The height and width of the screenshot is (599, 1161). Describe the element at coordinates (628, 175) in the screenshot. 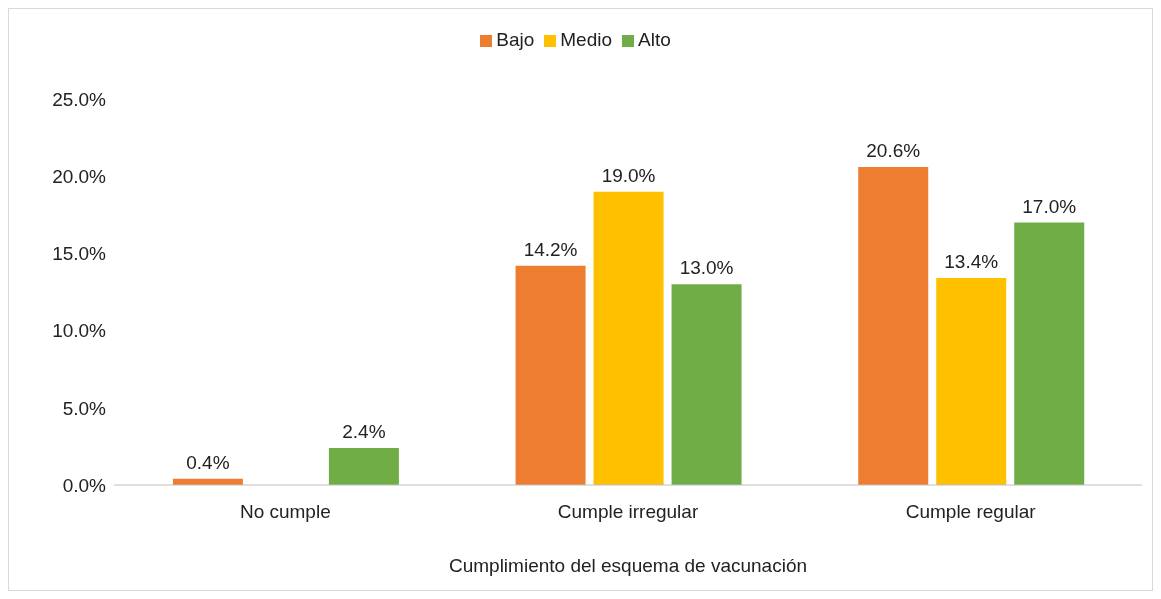

I see `data-label: 19.0%` at that location.